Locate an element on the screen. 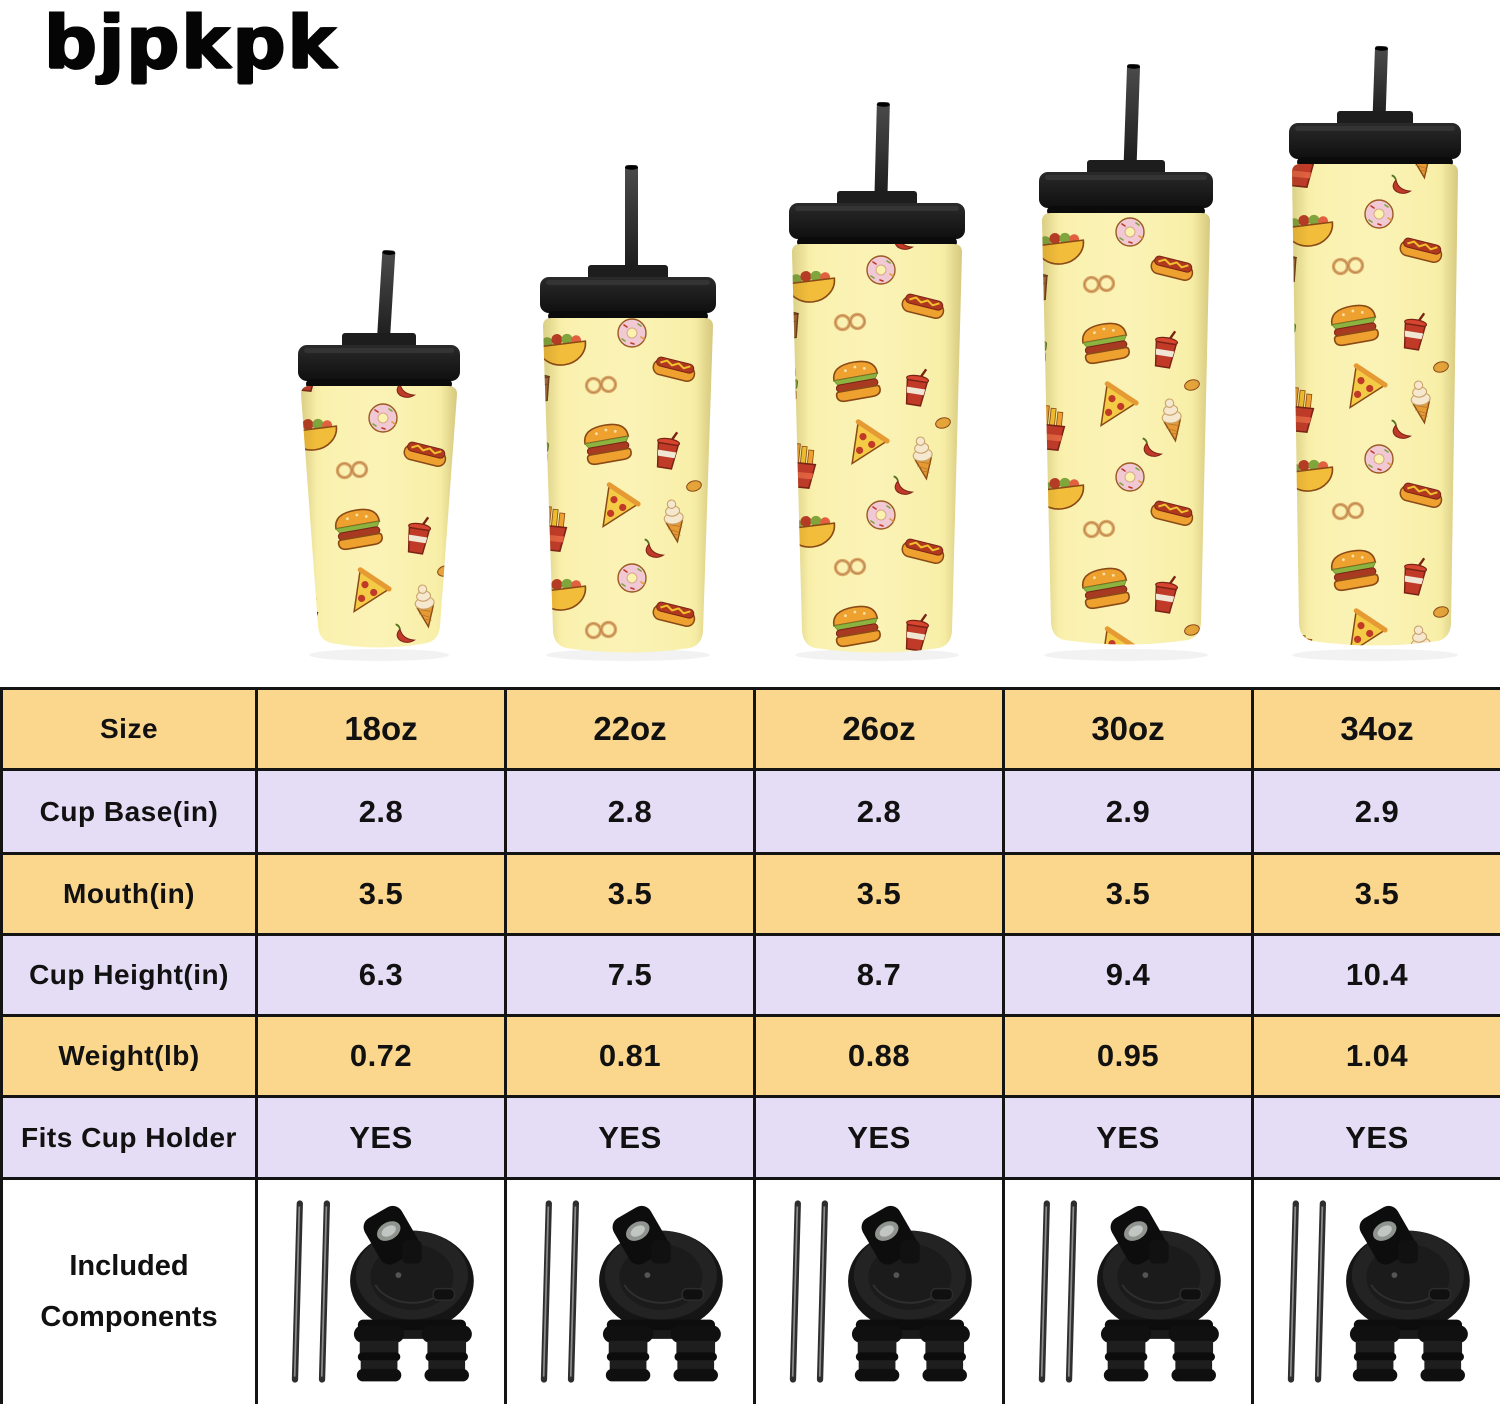  mouth-col3: 3.5 is located at coordinates (880, 895).